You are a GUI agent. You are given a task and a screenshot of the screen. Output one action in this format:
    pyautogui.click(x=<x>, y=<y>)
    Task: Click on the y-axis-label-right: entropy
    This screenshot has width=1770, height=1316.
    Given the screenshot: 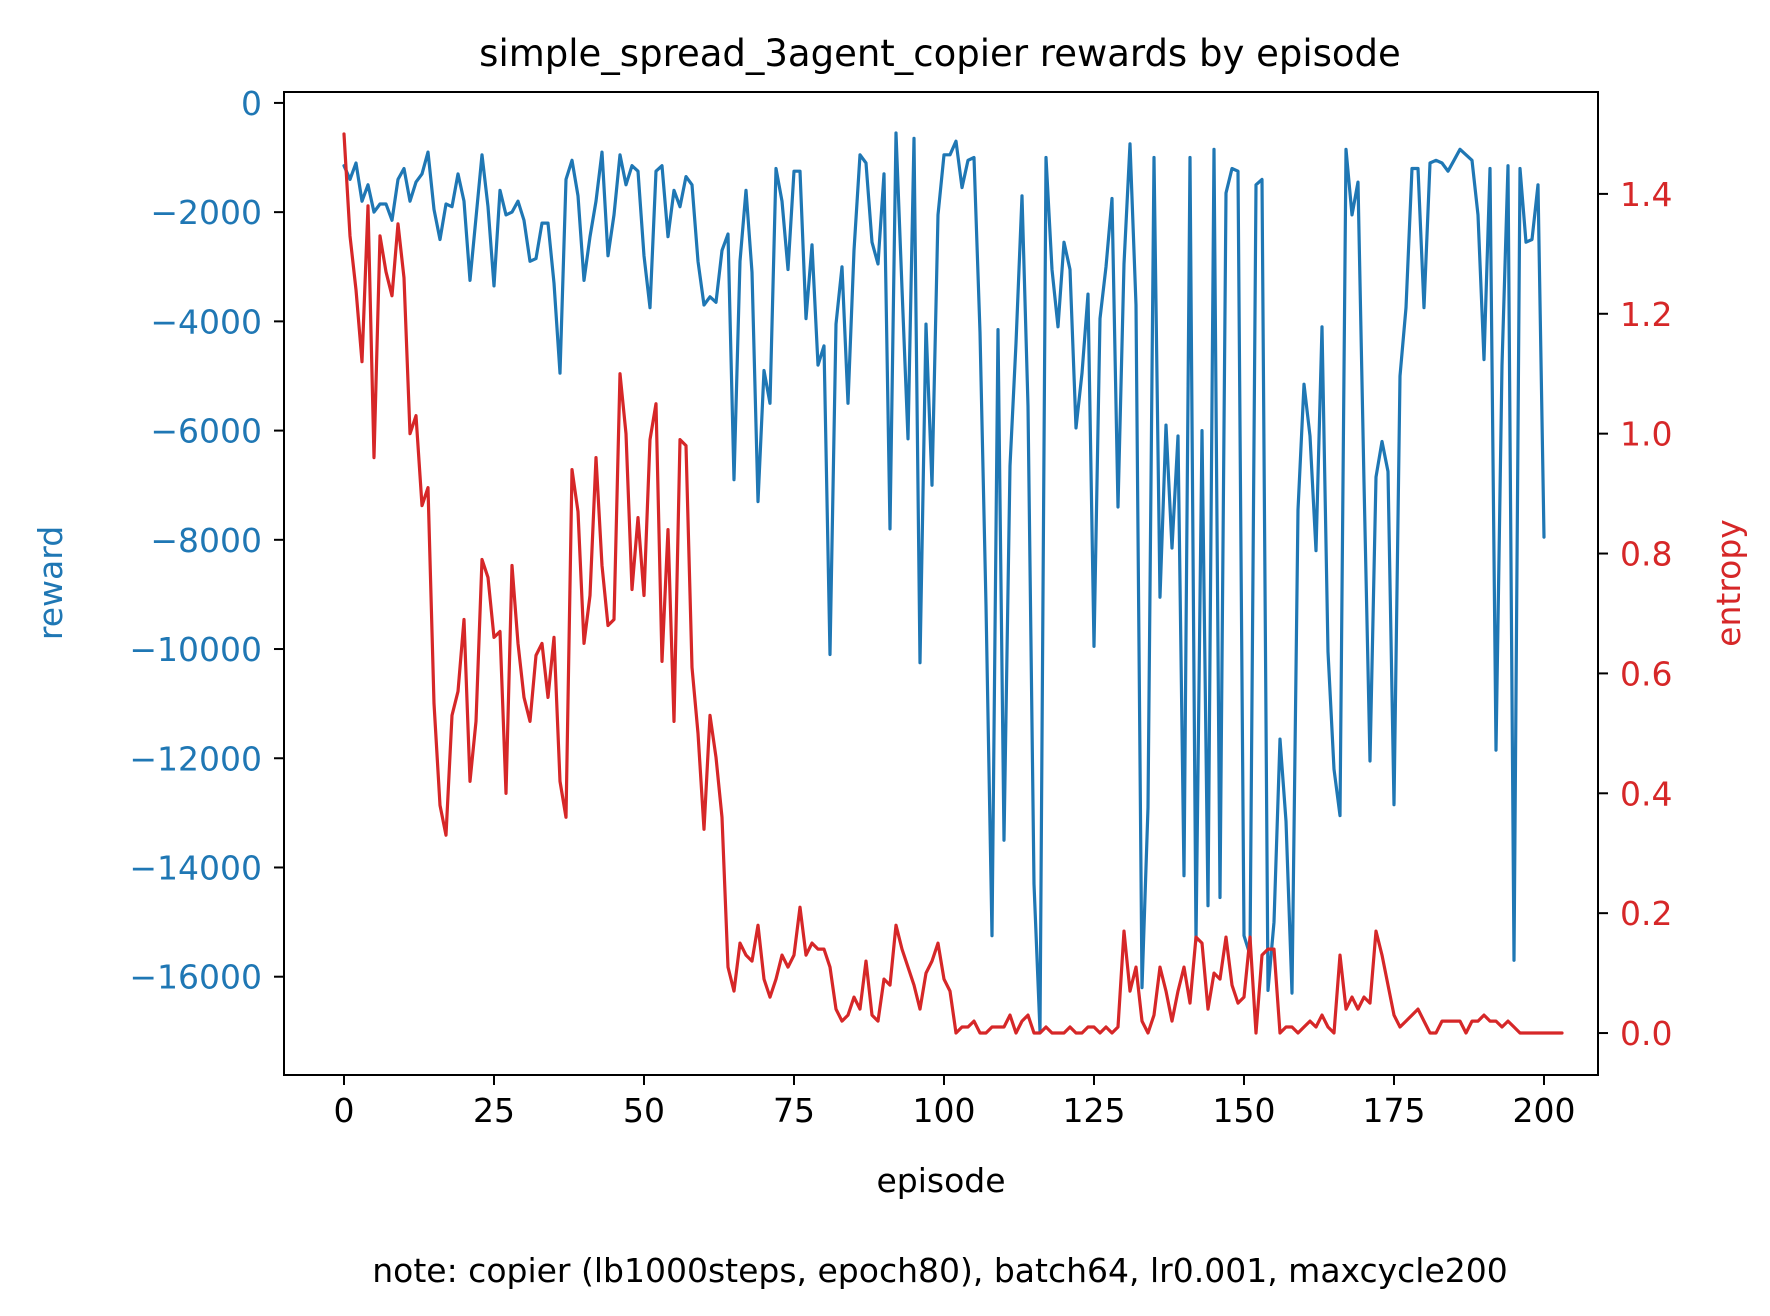 What is the action you would take?
    pyautogui.click(x=1728, y=583)
    